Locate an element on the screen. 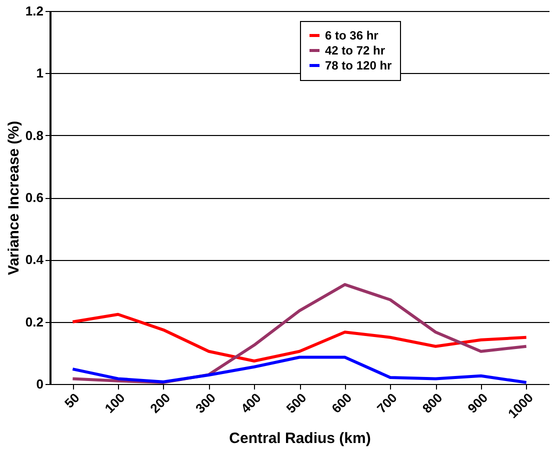 The image size is (554, 451). y-tick-label: 1 is located at coordinates (40, 73).